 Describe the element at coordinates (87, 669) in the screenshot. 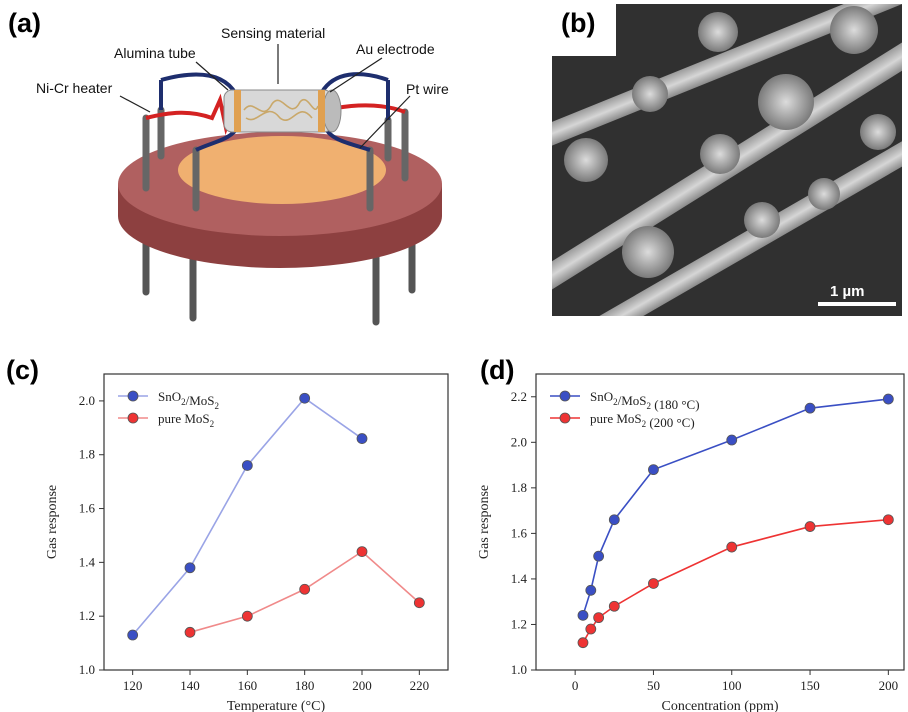

I see `chart-c-ytick-label: 1.0` at that location.